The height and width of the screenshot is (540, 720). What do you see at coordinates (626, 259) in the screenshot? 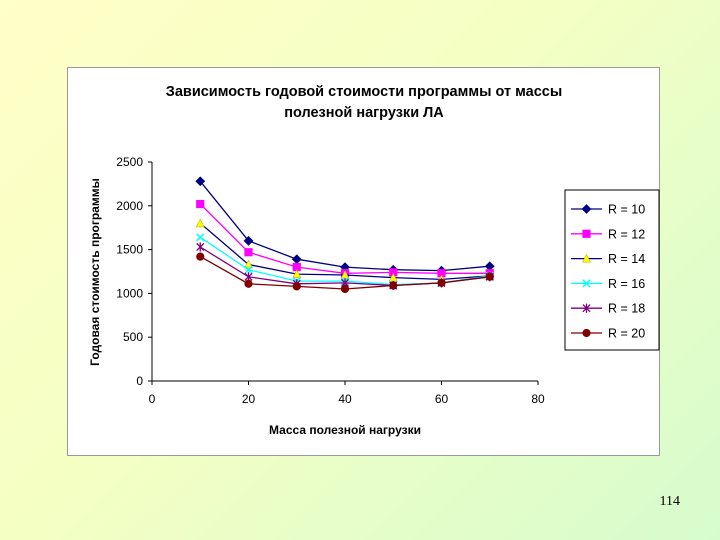
I see `legend-label: R = 14` at bounding box center [626, 259].